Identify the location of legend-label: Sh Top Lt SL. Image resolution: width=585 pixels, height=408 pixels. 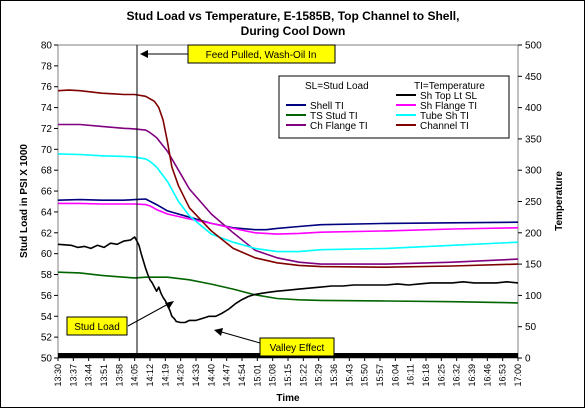
(449, 96).